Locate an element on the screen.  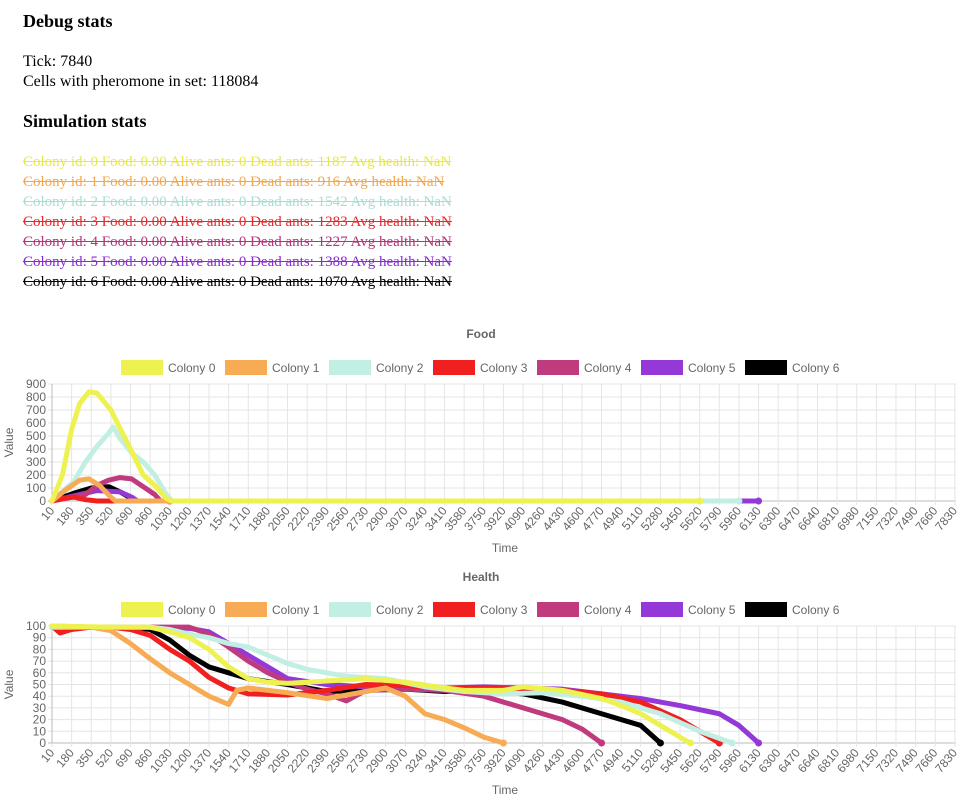
tick-value: 7840 is located at coordinates (76, 61).